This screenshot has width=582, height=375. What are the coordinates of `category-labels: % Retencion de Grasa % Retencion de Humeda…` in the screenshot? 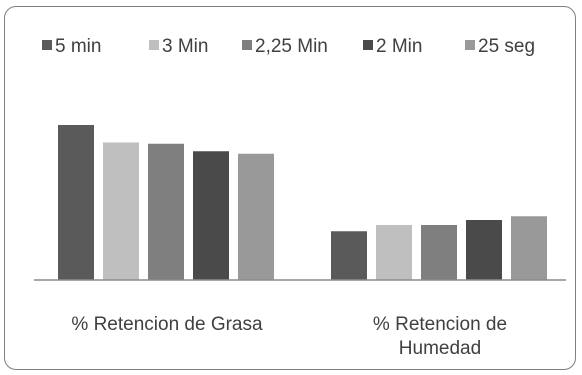 It's located at (289, 336).